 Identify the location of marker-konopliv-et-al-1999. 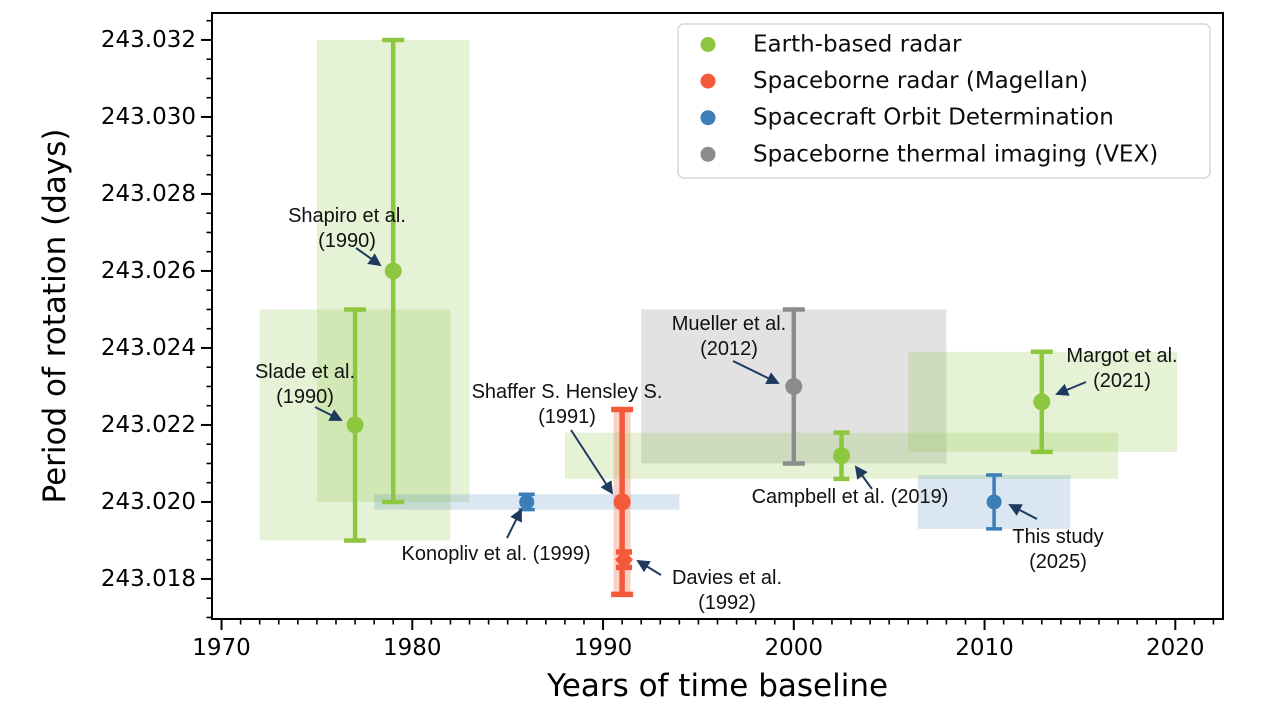
(527, 502).